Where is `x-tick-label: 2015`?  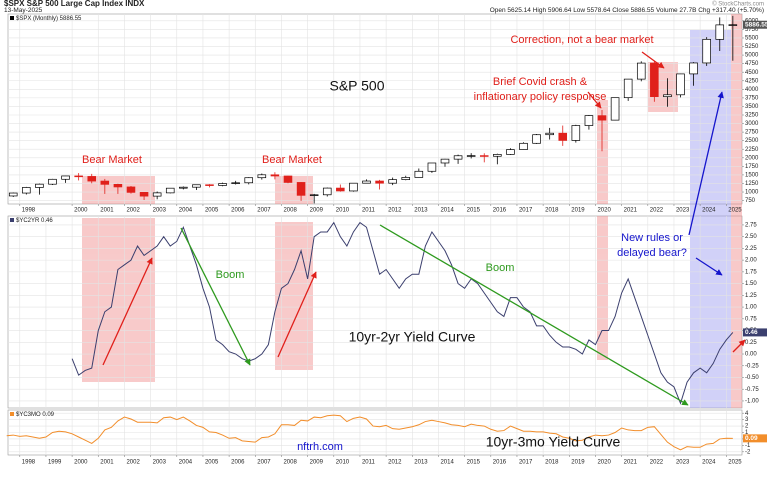 x-tick-label: 2015 is located at coordinates (474, 463).